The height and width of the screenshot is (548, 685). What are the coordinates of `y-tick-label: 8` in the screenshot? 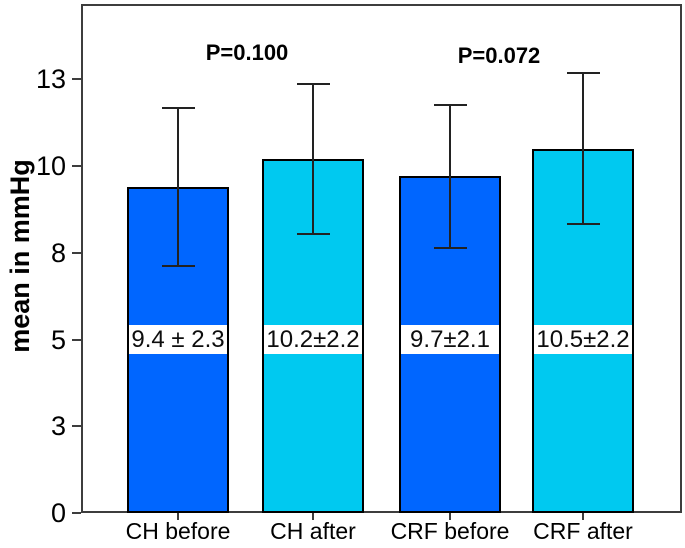 It's located at (58, 252).